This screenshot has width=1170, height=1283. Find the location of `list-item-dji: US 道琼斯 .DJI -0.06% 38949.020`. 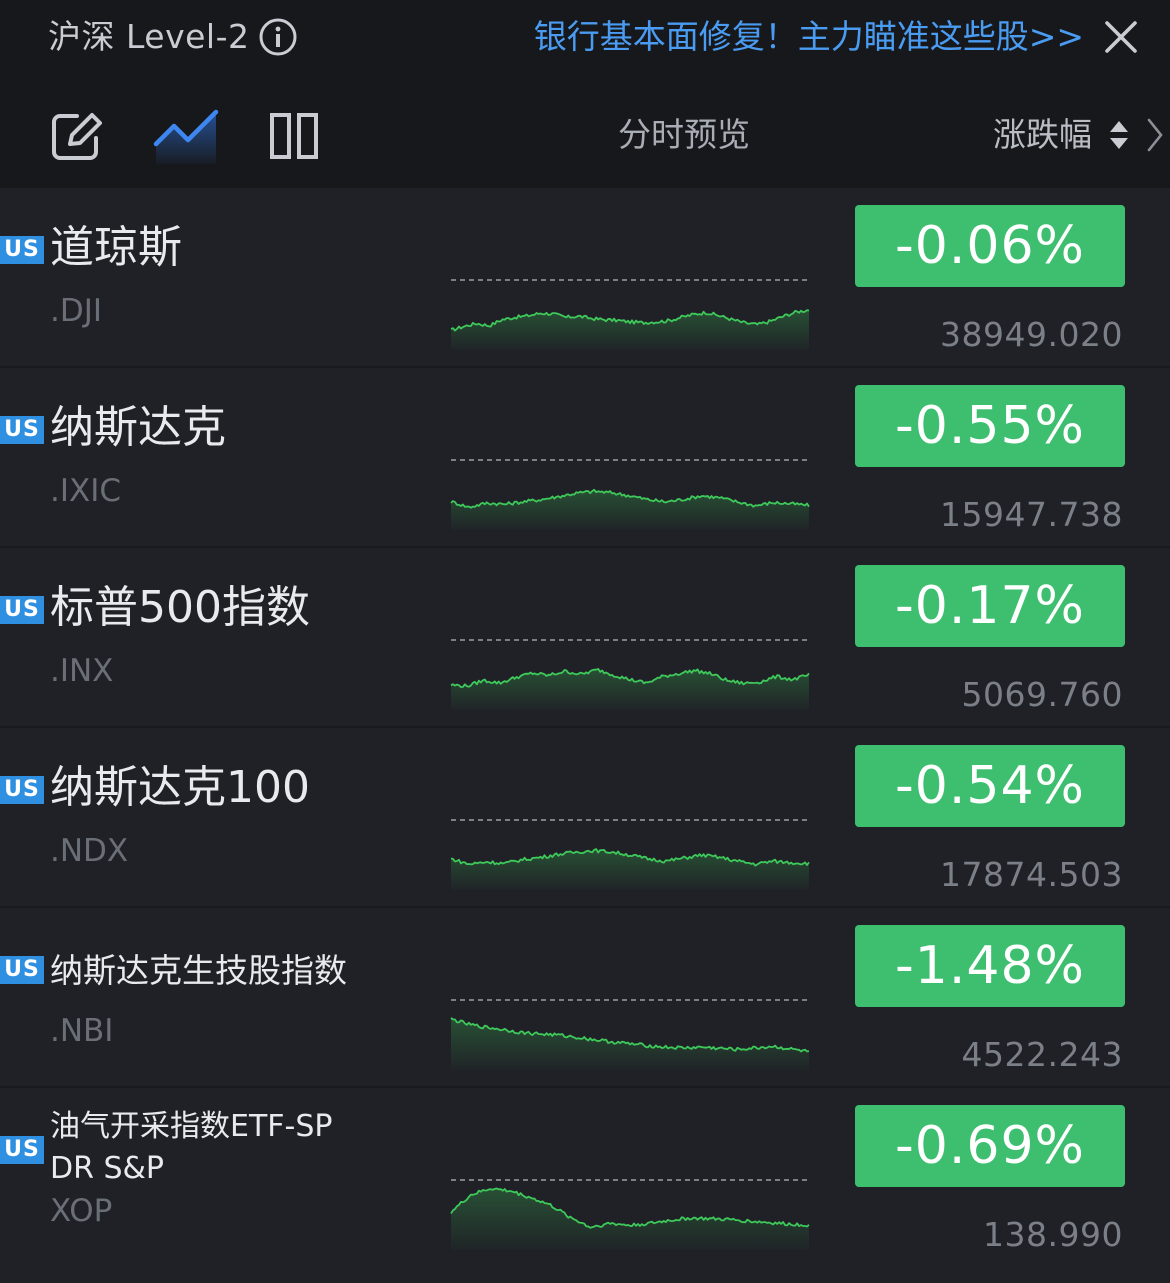

list-item-dji: US 道琼斯 .DJI -0.06% 38949.020 is located at coordinates (585, 278).